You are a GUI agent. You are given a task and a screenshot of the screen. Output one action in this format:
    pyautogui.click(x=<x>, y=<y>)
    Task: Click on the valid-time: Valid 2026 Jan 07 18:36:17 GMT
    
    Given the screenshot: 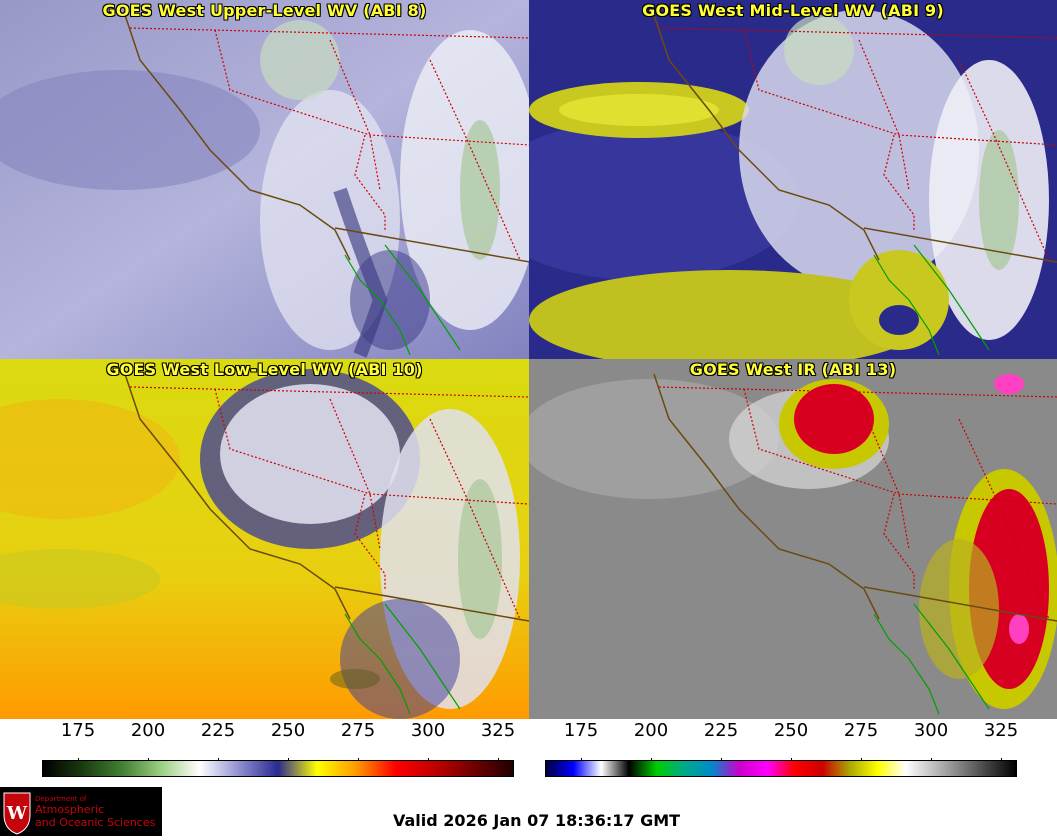 What is the action you would take?
    pyautogui.click(x=537, y=820)
    